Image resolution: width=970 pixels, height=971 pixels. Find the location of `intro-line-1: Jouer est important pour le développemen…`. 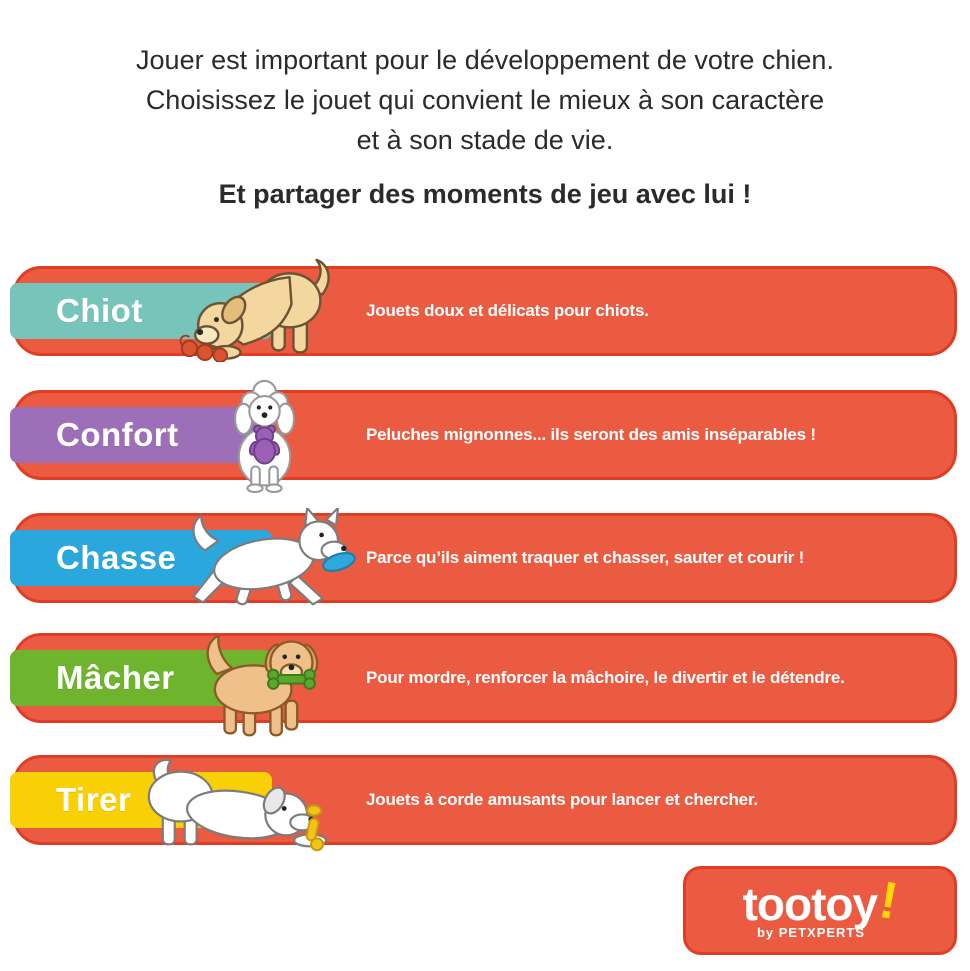

intro-line-1: Jouer est important pour le développemen… is located at coordinates (485, 60).